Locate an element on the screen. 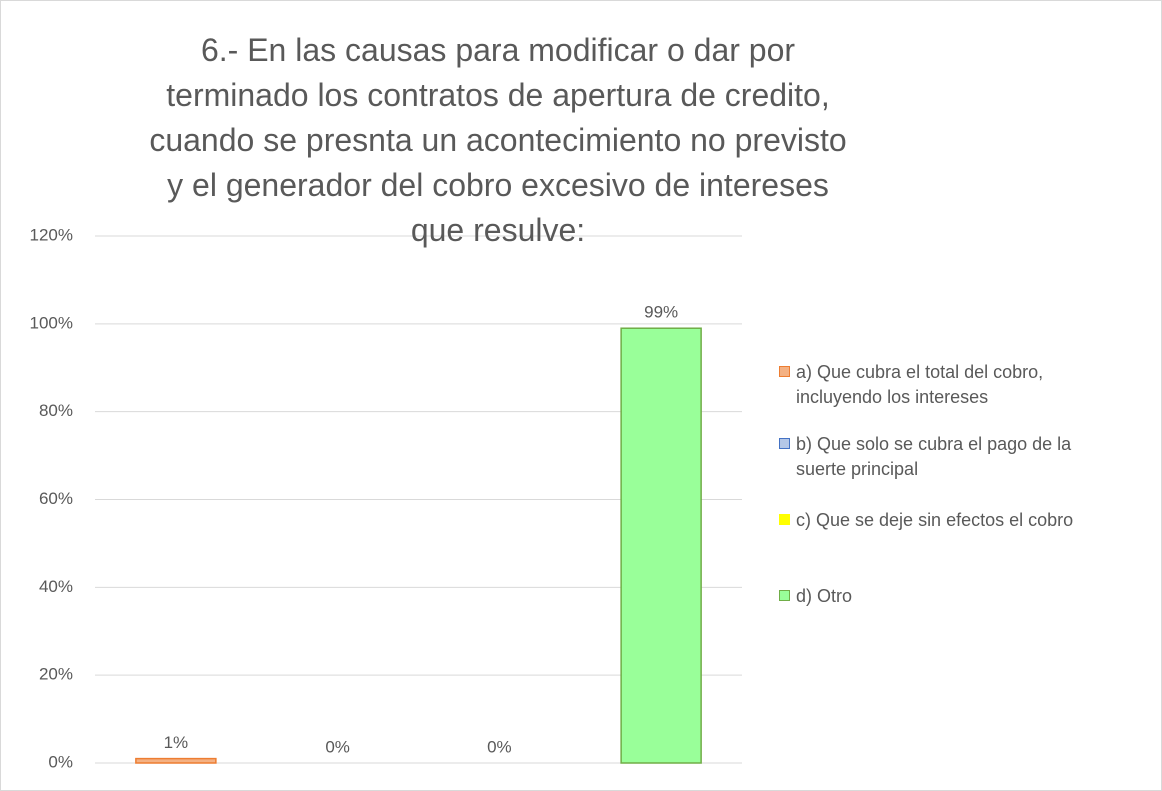 The width and height of the screenshot is (1162, 791). y-tick-label: 100% is located at coordinates (51, 322).